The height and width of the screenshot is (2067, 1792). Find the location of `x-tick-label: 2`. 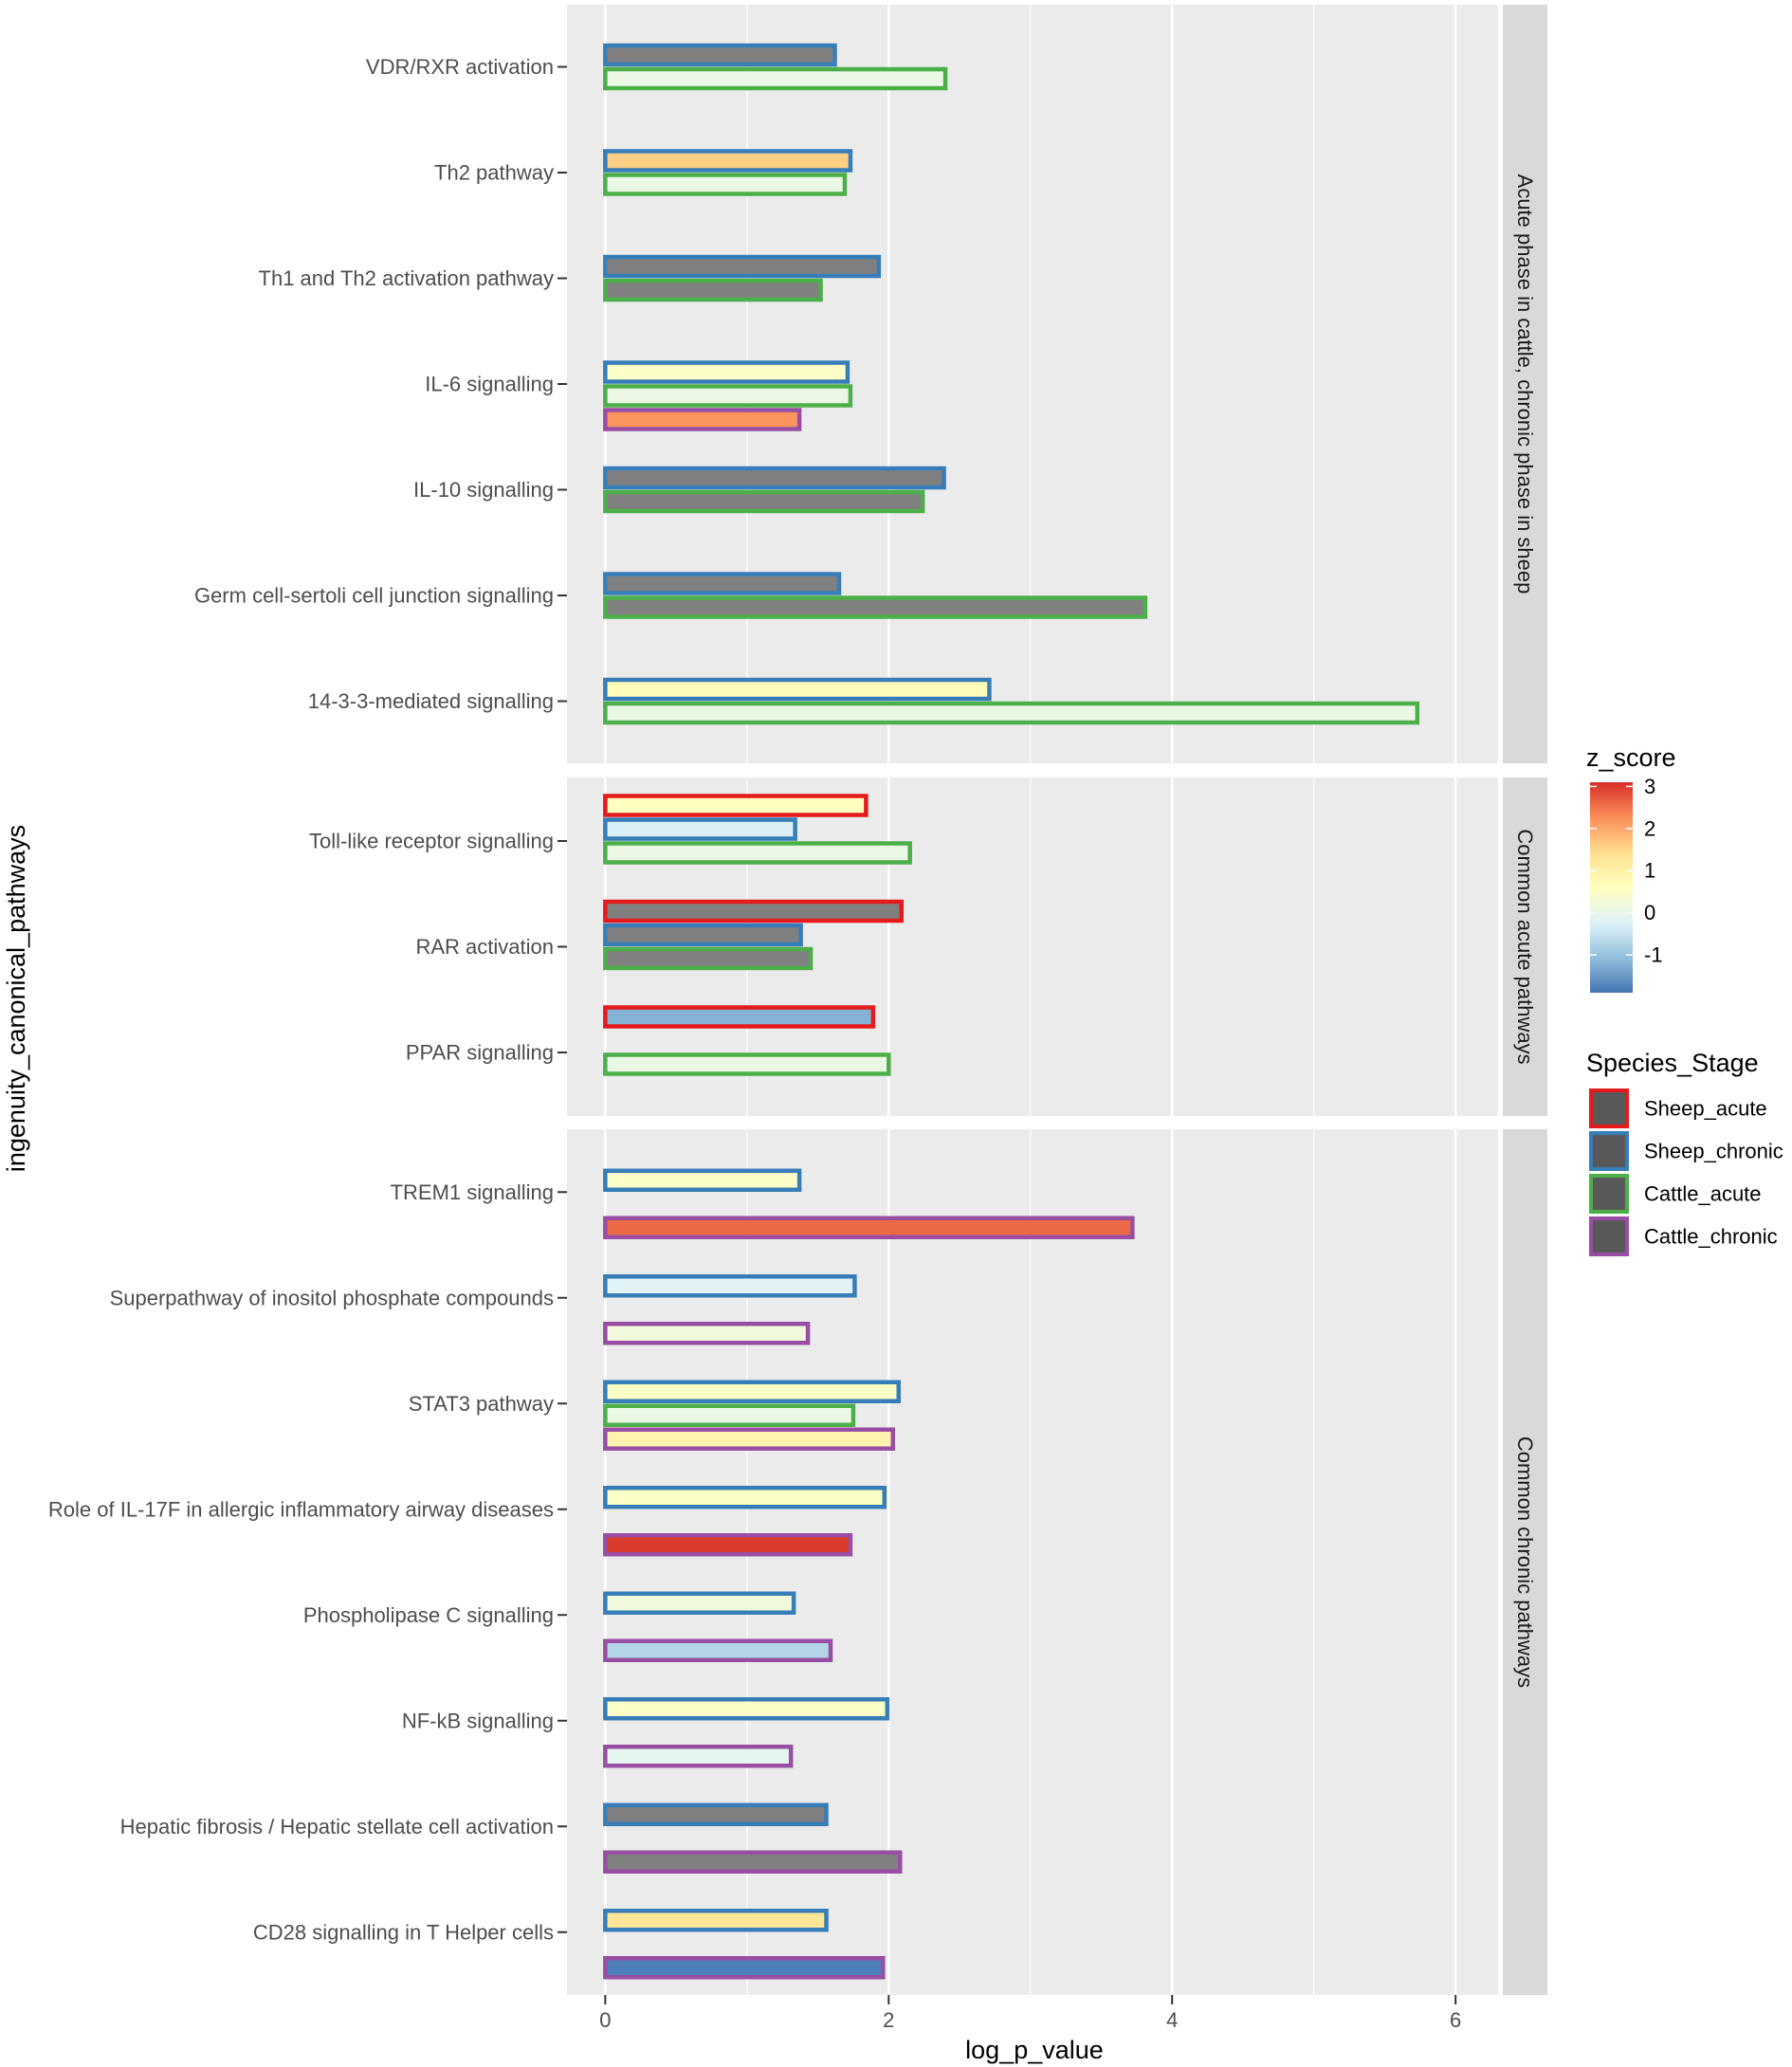

x-tick-label: 2 is located at coordinates (888, 2020).